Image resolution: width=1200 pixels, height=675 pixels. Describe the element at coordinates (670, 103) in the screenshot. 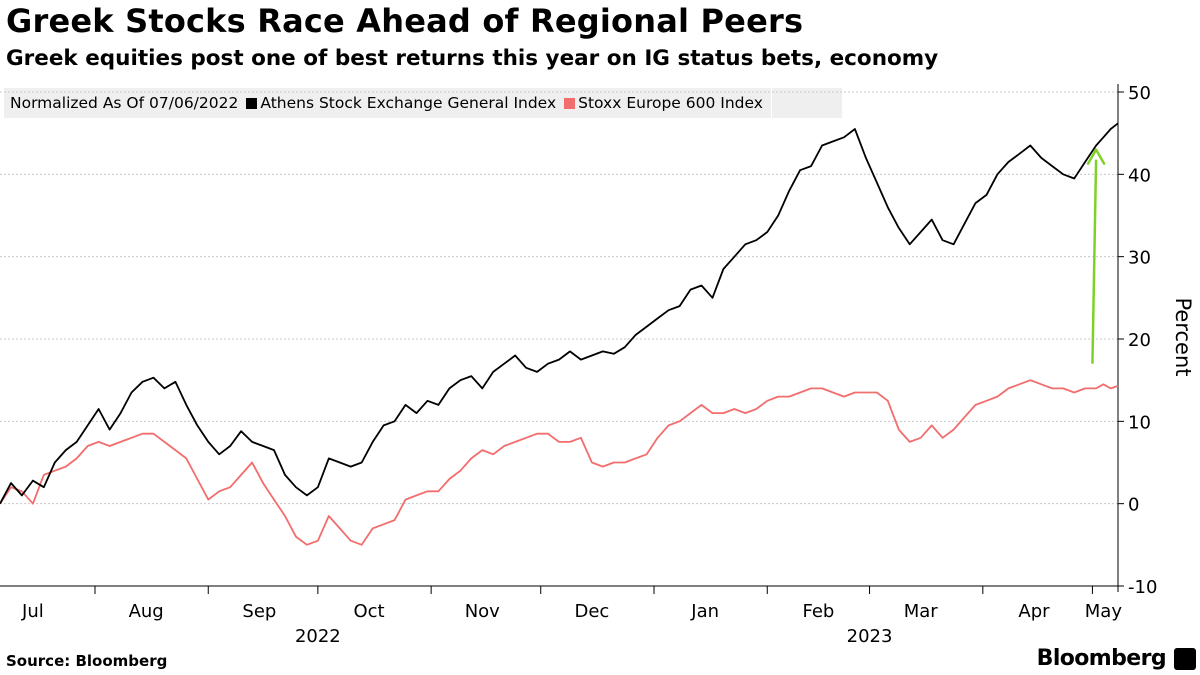

I see `legend-label-stoxx: Stoxx Europe 600 Index` at that location.